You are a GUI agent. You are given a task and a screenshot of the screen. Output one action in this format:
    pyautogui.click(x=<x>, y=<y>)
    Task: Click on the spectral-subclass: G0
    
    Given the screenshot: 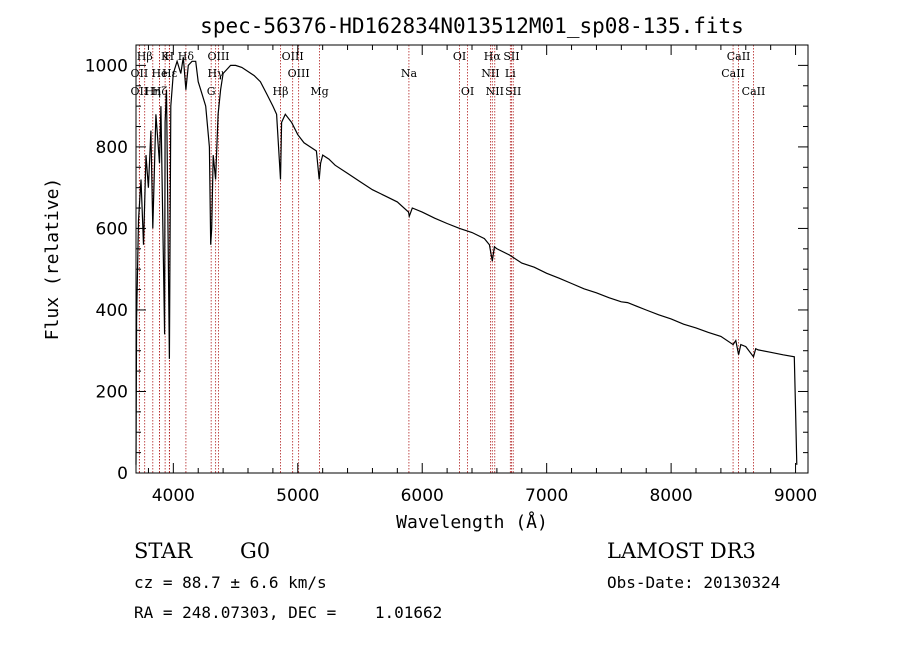 What is the action you would take?
    pyautogui.click(x=255, y=551)
    